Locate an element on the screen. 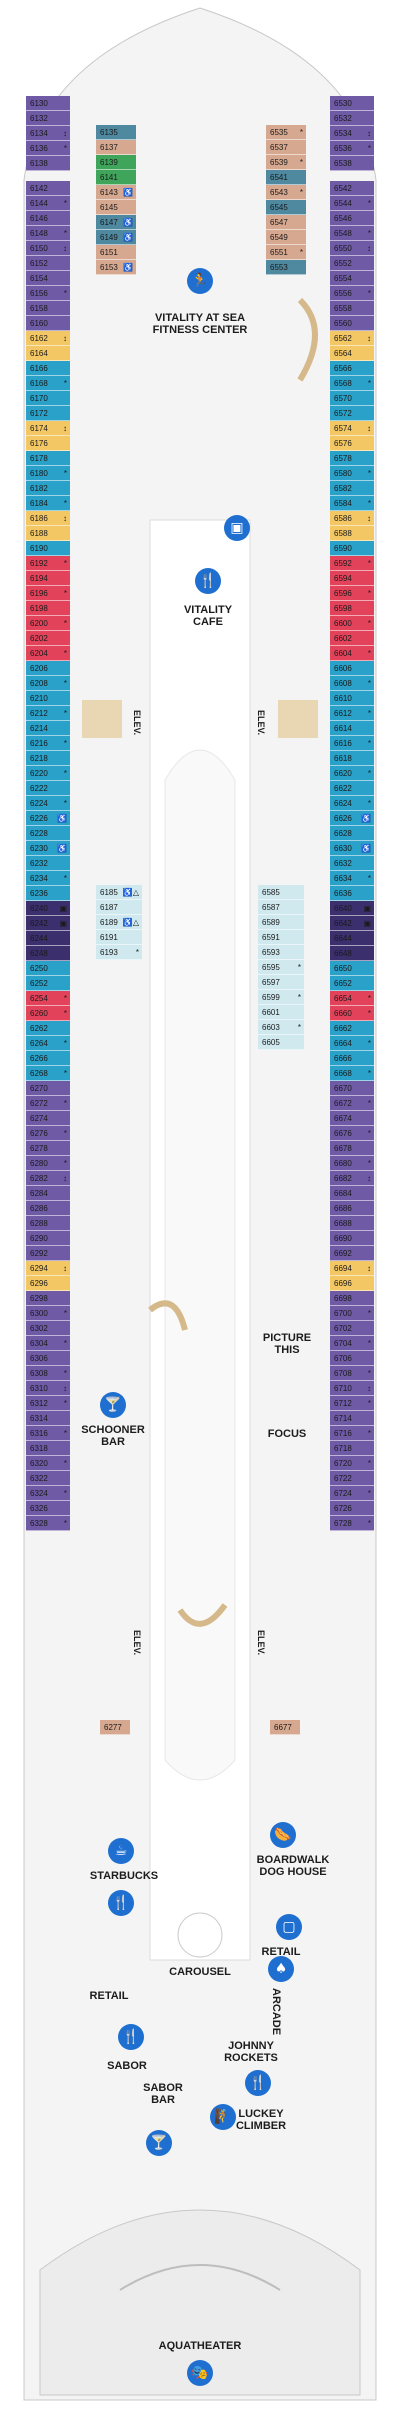  cabin: 6218 is located at coordinates (48, 758).